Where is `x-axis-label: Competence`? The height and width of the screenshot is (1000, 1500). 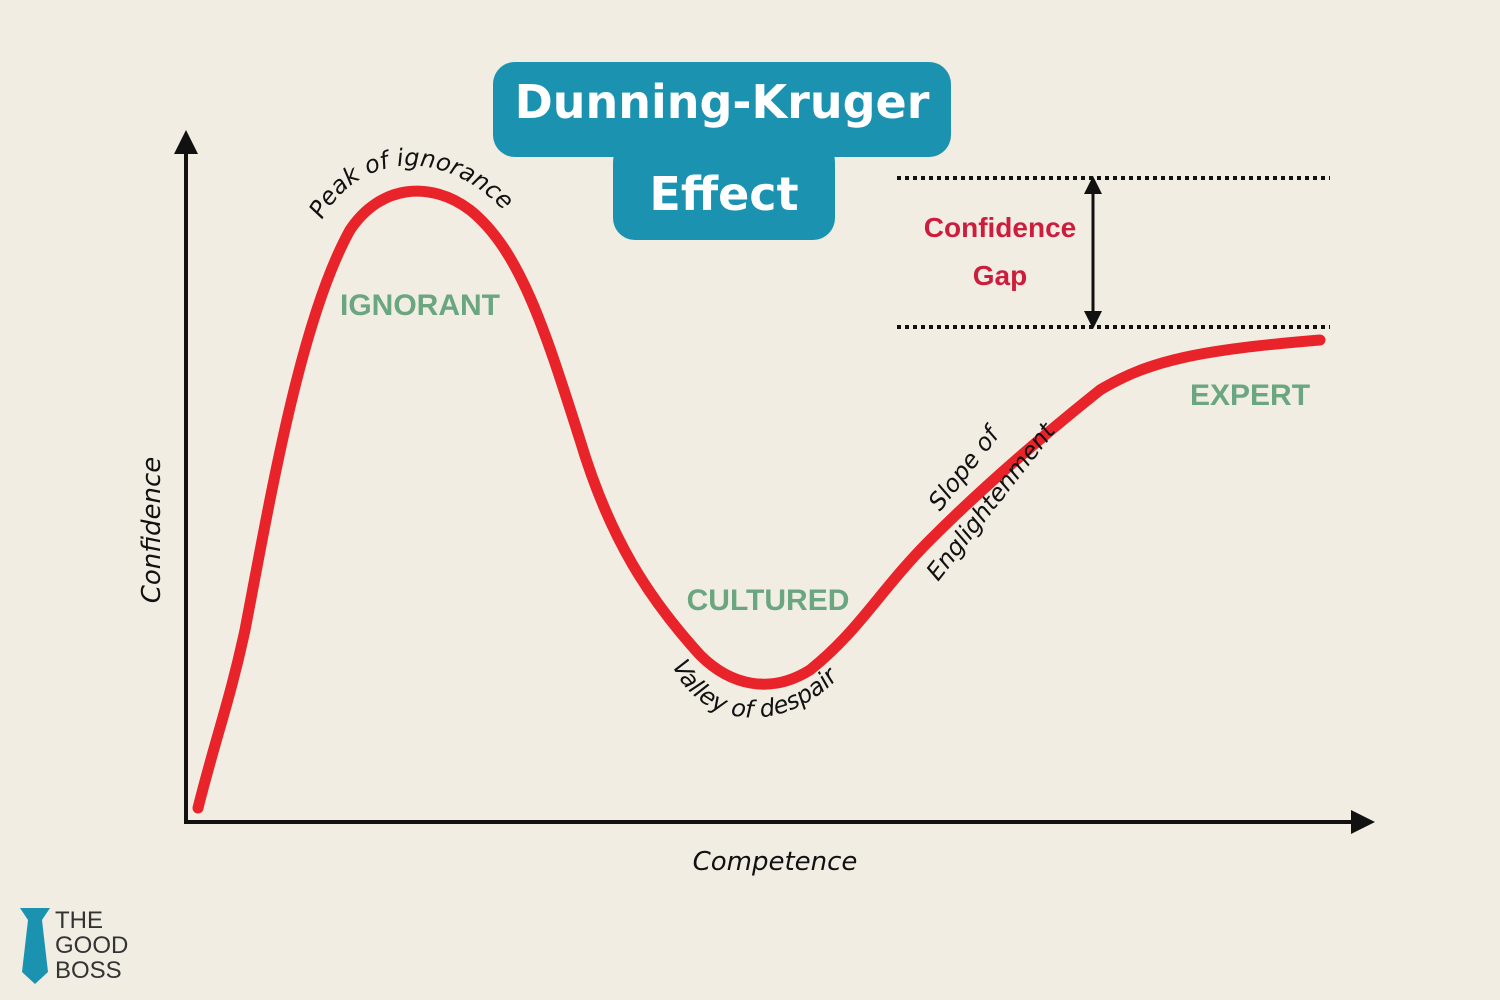
x-axis-label: Competence is located at coordinates (775, 862).